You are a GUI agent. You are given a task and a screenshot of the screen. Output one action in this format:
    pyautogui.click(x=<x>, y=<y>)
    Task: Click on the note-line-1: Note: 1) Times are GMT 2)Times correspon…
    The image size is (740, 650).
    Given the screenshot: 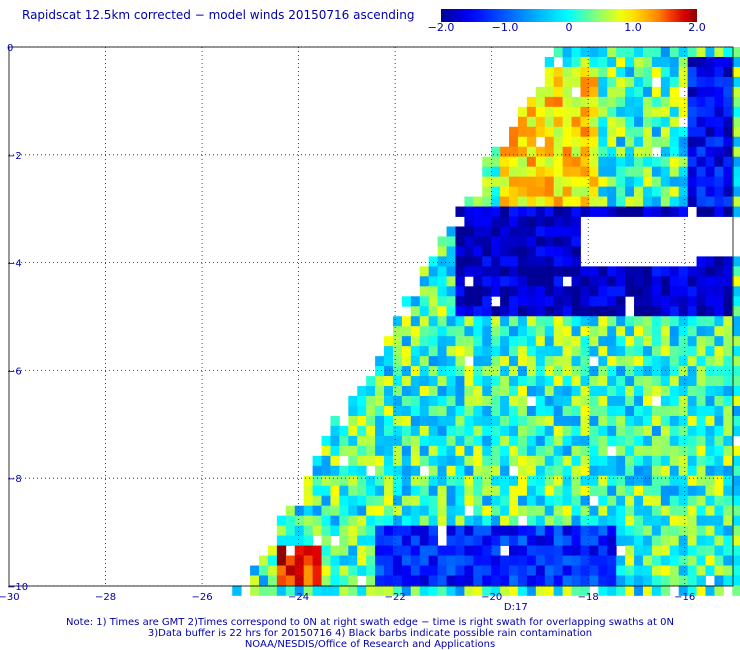 What is the action you would take?
    pyautogui.click(x=370, y=622)
    